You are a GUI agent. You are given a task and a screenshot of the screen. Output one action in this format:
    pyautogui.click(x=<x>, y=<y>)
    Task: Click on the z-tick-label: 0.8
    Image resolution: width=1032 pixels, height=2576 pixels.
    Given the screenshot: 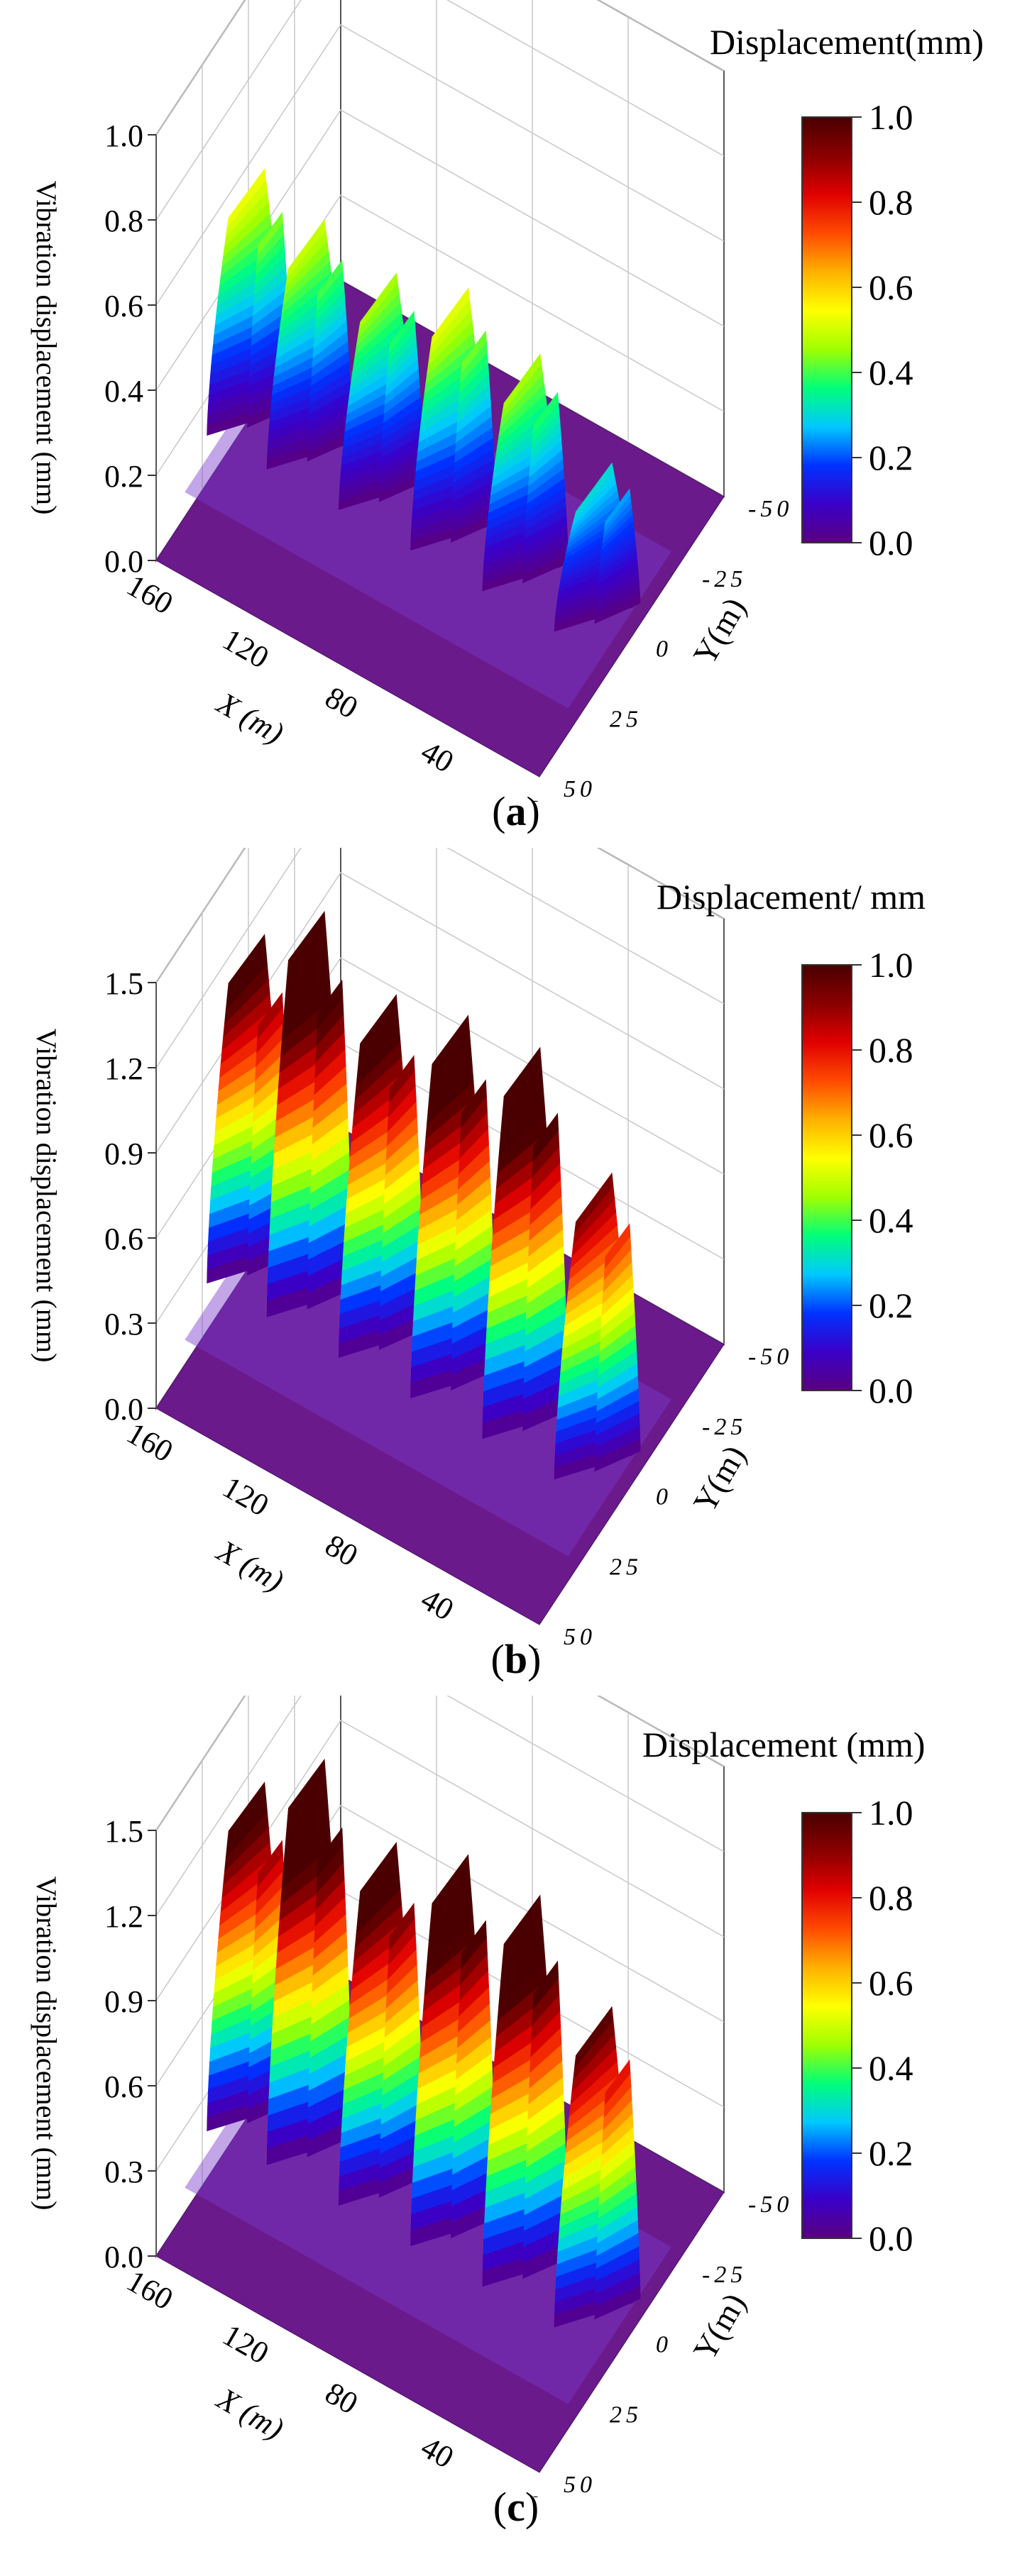 What is the action you would take?
    pyautogui.click(x=123, y=221)
    